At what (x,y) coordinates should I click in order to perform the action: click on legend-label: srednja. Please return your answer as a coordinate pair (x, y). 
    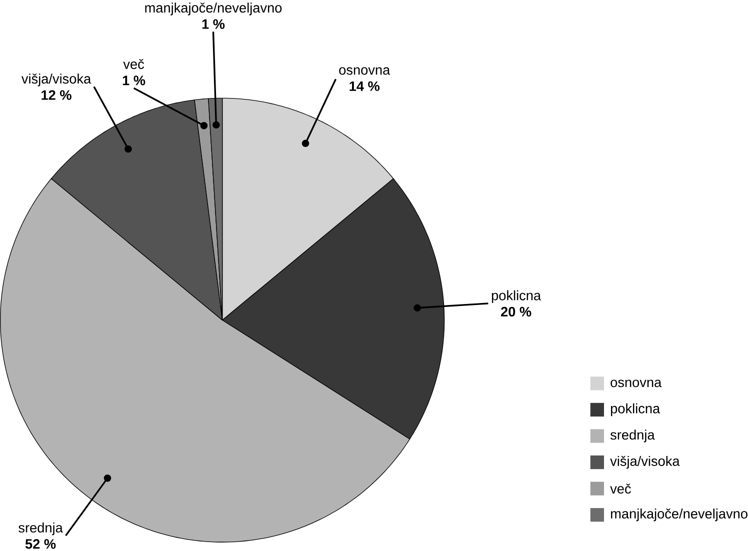
    Looking at the image, I should click on (632, 435).